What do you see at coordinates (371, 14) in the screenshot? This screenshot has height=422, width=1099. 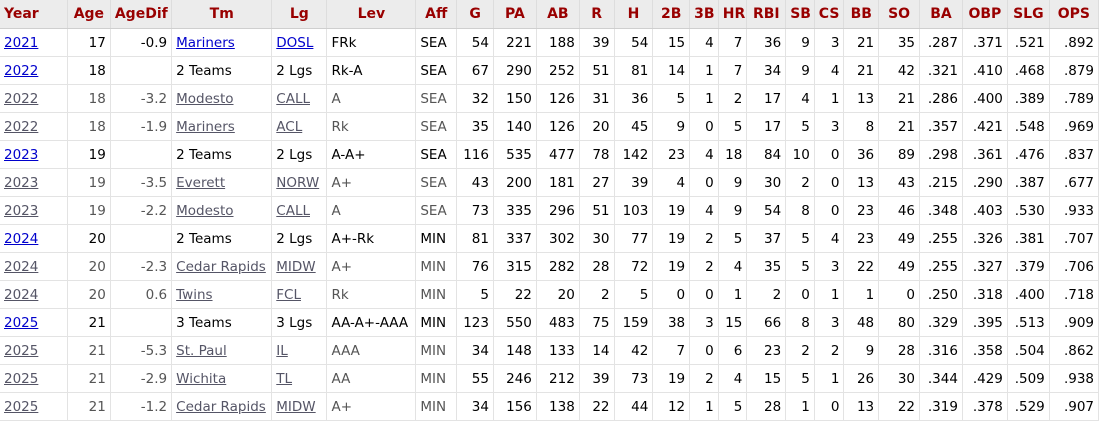 I see `column-header-lev: Lev` at bounding box center [371, 14].